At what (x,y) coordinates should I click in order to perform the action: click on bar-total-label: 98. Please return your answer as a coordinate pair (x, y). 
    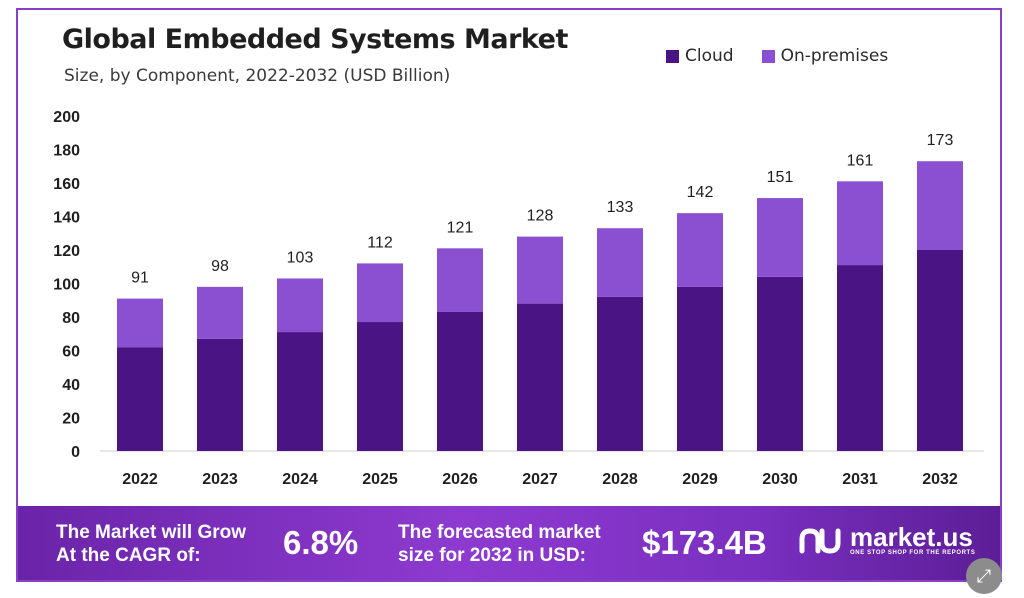
    Looking at the image, I should click on (220, 266).